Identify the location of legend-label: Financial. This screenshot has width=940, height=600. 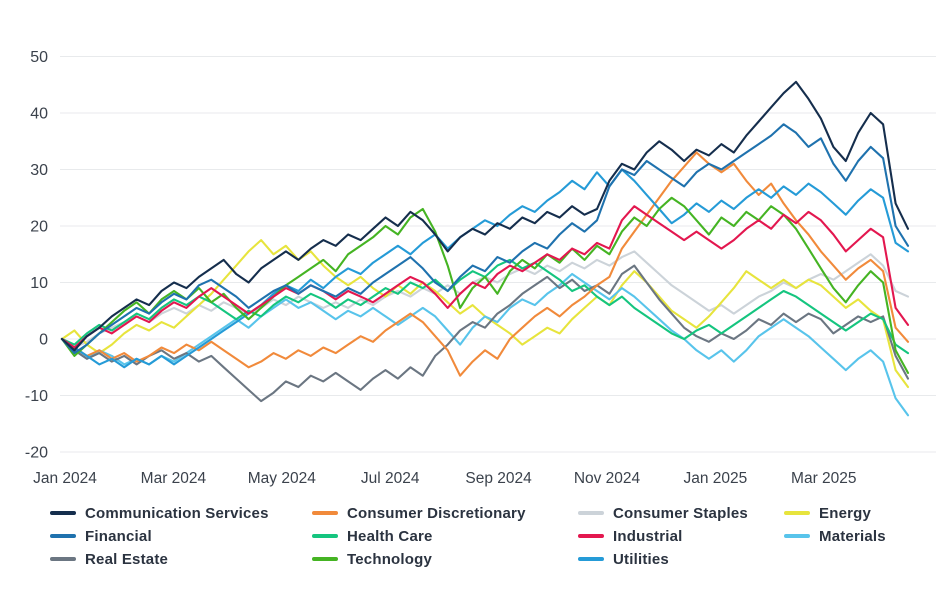
(118, 536).